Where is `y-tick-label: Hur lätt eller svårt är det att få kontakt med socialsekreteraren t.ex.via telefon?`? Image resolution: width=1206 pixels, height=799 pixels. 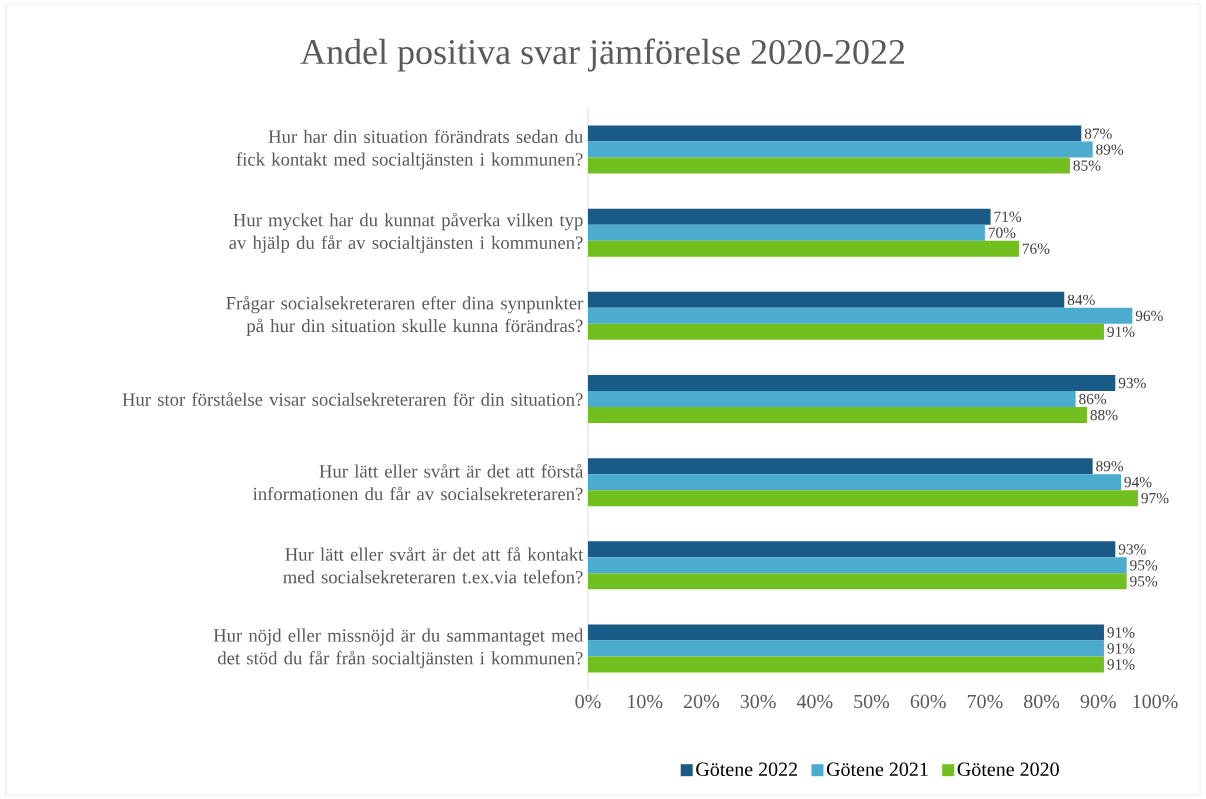 y-tick-label: Hur lätt eller svårt är det att få kontakt med socialsekreteraren t.ex.via telefon? is located at coordinates (433, 565).